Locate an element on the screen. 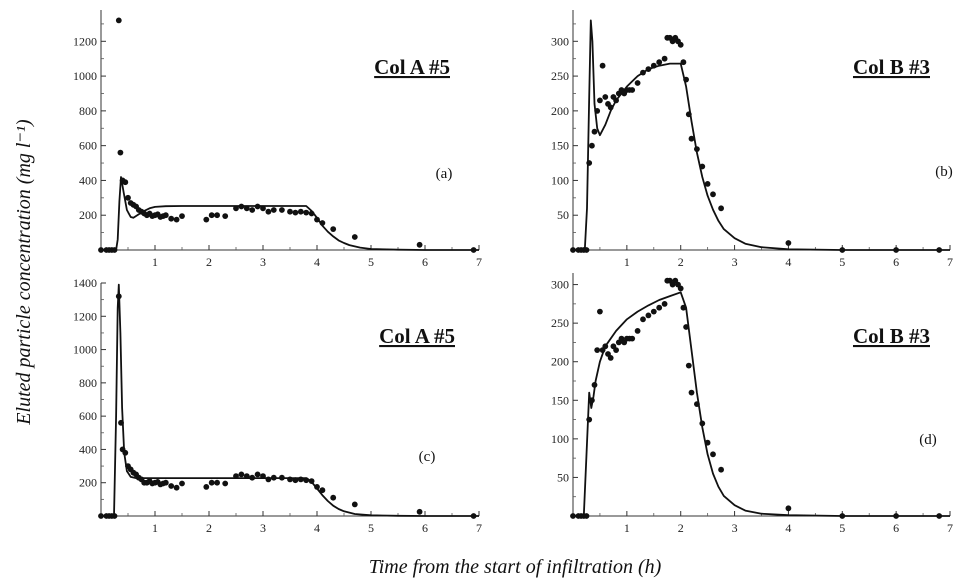 The image size is (959, 582). x-tick-label-c: 6 is located at coordinates (425, 528).